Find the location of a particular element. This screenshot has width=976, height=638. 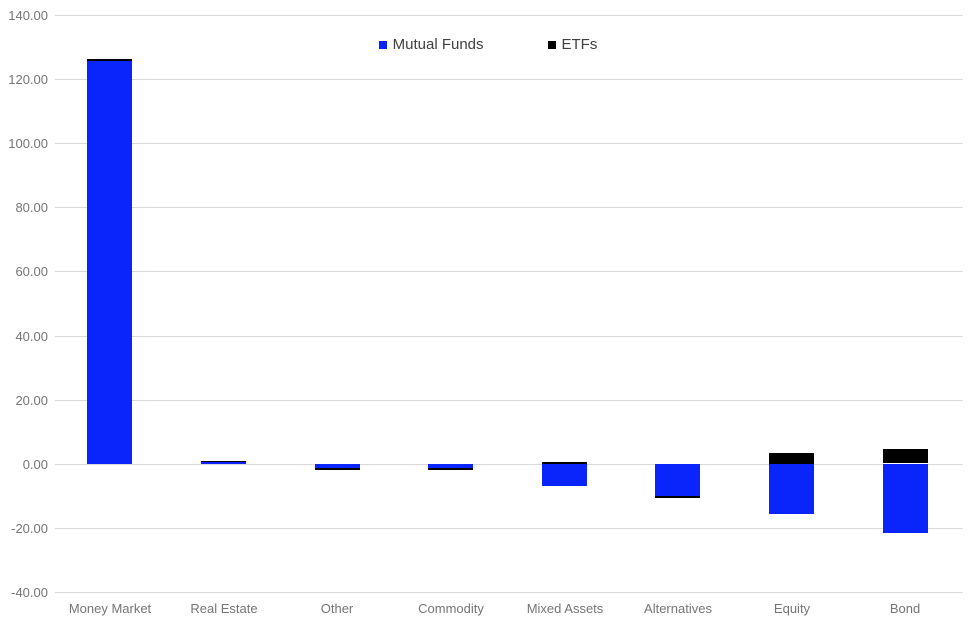

y-axis-tick-label: 140.00 is located at coordinates (28, 15).